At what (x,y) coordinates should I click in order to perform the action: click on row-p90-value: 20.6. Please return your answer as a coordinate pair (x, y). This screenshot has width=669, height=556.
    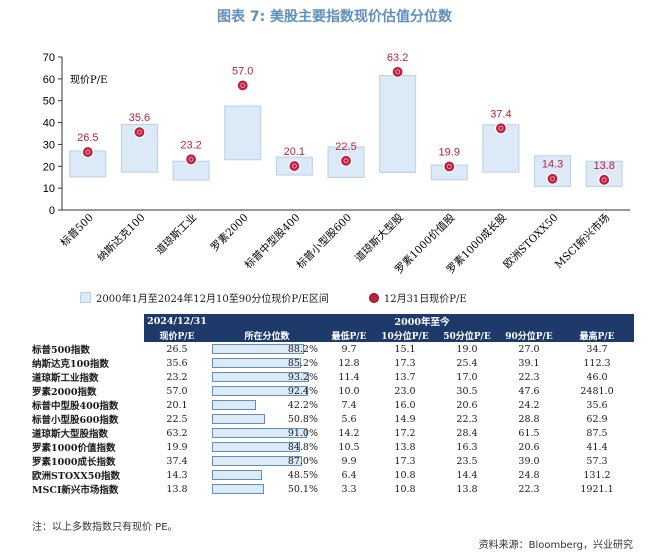
    Looking at the image, I should click on (529, 447).